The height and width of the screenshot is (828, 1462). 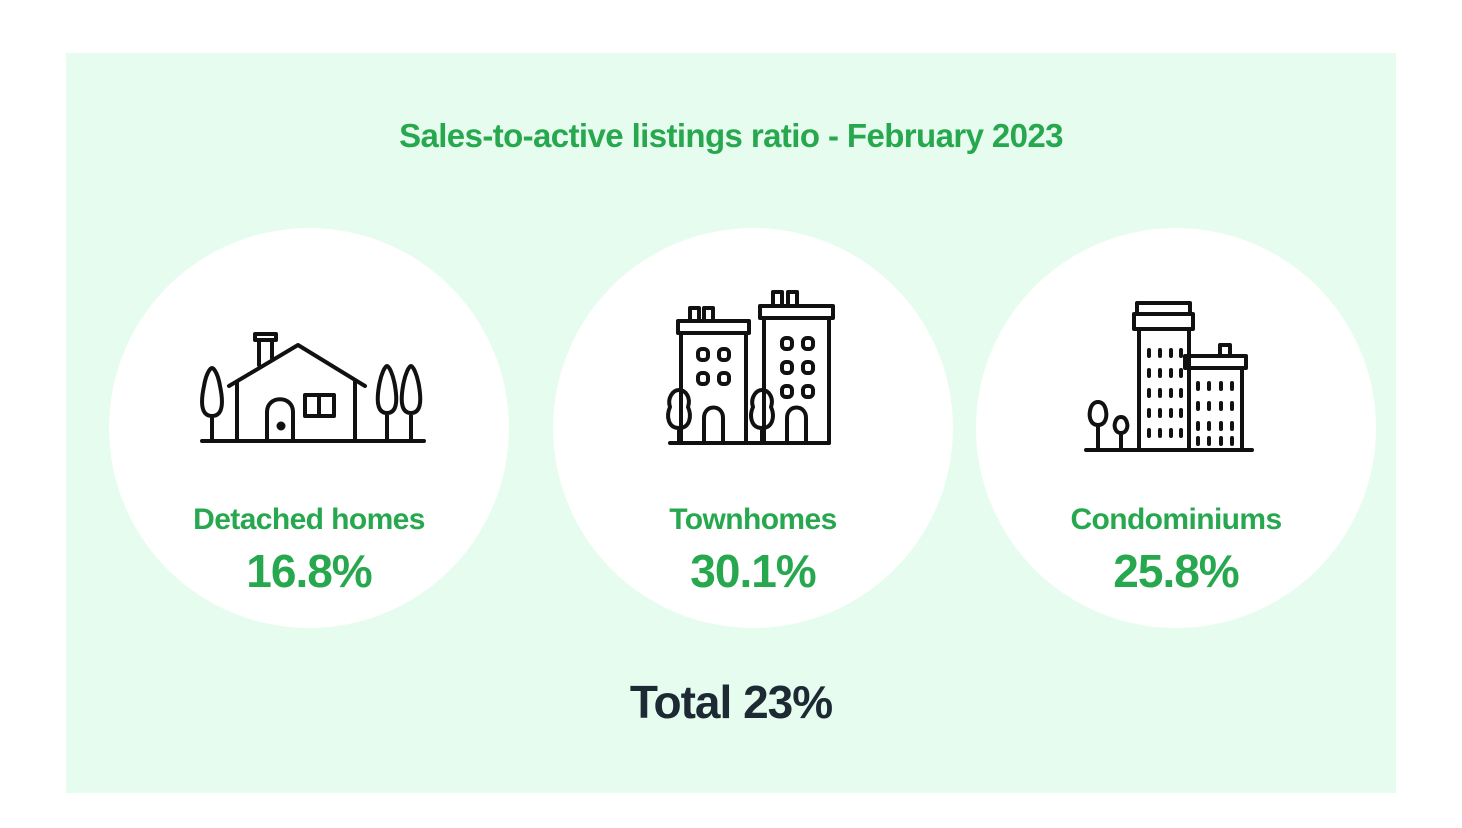 I want to click on townhomes-card: Townhomes 30.1%, so click(x=753, y=428).